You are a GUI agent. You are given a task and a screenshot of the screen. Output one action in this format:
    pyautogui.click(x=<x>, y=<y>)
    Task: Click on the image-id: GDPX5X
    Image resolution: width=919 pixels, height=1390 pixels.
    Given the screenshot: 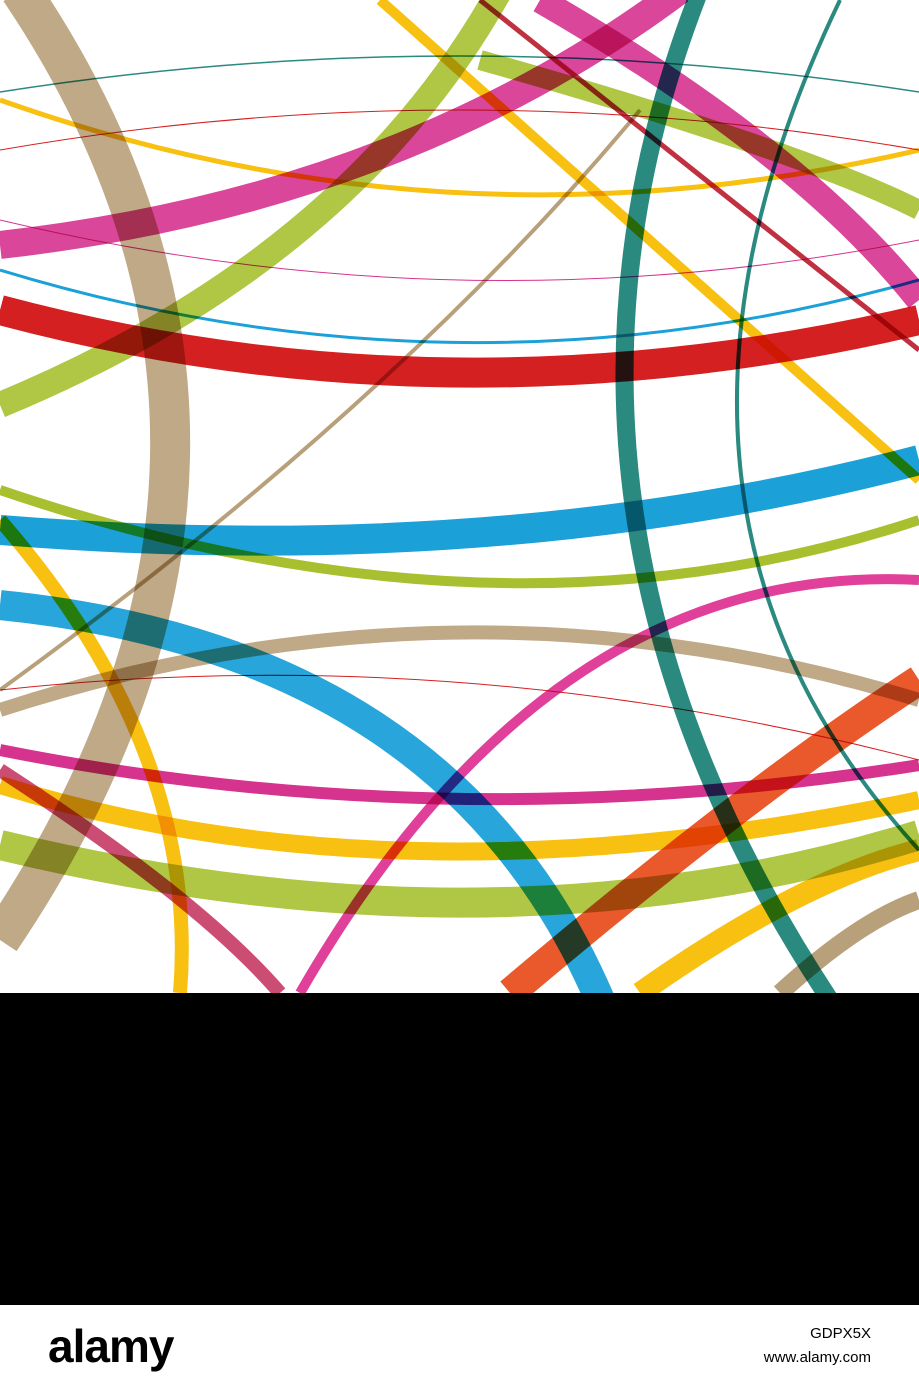 What is the action you would take?
    pyautogui.click(x=840, y=1333)
    